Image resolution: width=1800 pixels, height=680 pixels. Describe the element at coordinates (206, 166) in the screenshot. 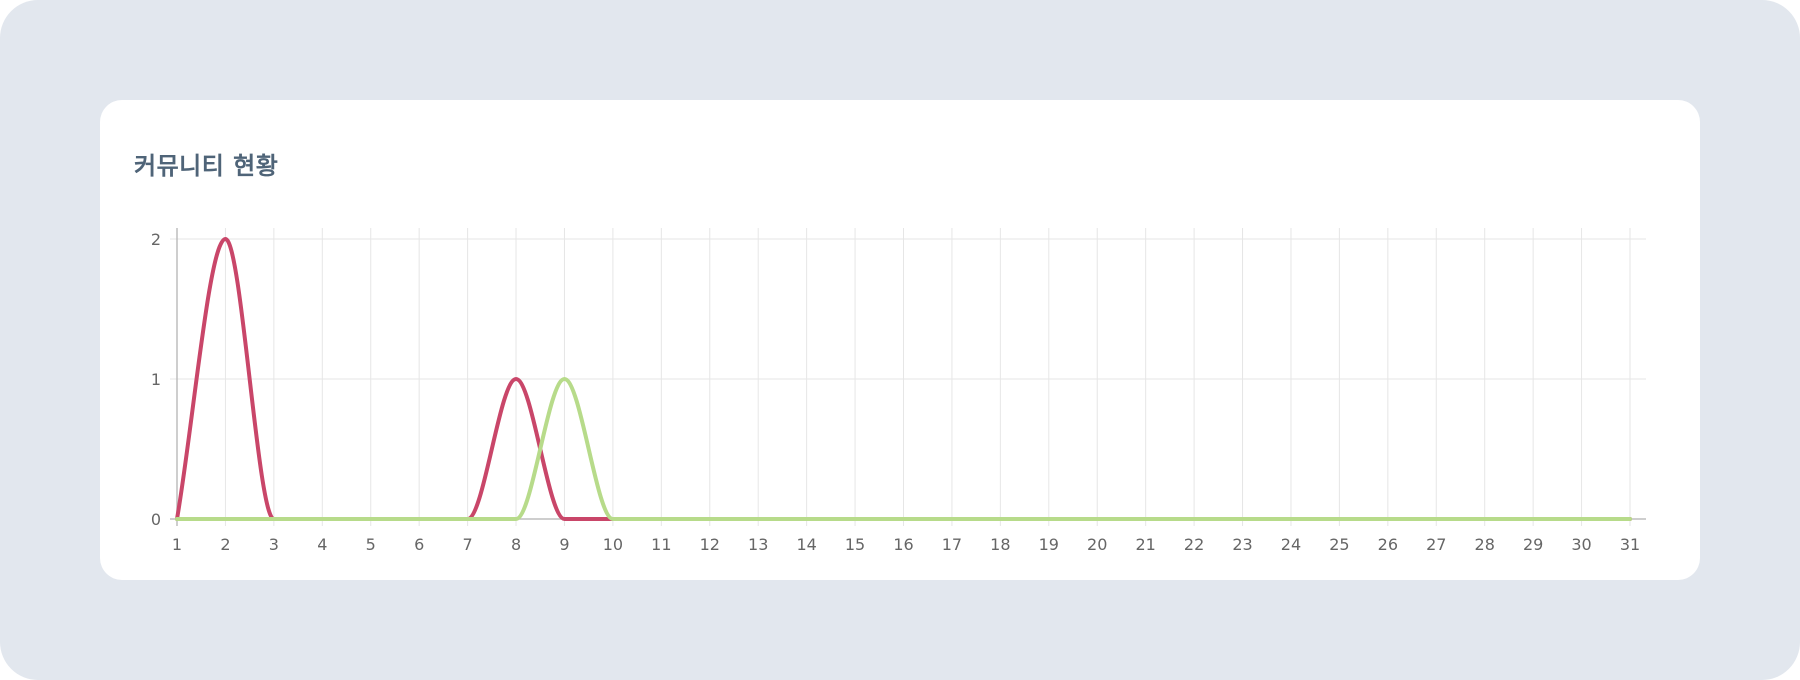

I see `card-title: 커뮤니티 현황` at that location.